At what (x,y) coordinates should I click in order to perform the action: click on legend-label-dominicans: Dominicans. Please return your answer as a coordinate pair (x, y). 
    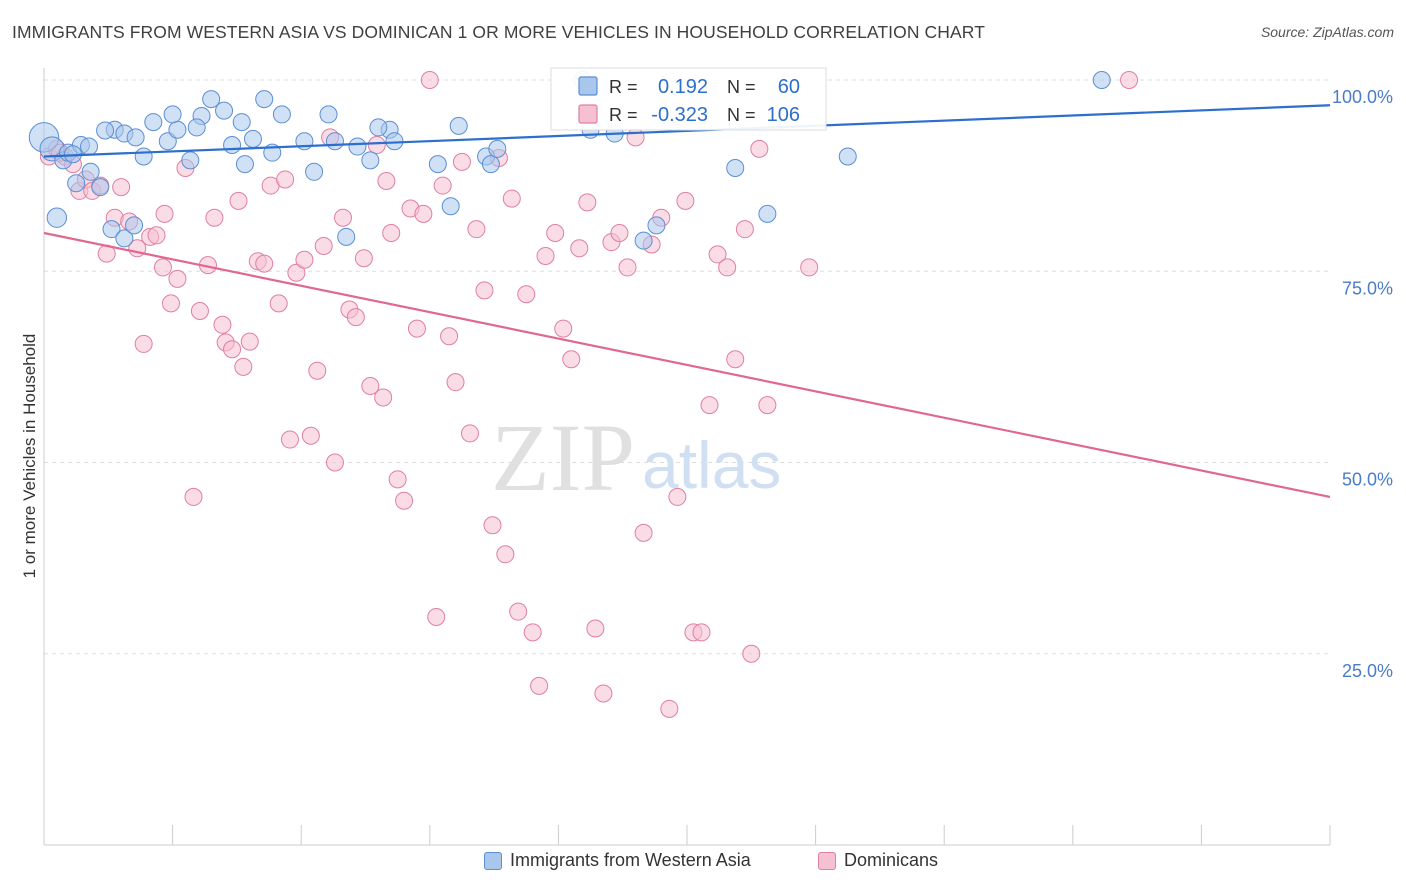
    Looking at the image, I should click on (891, 860).